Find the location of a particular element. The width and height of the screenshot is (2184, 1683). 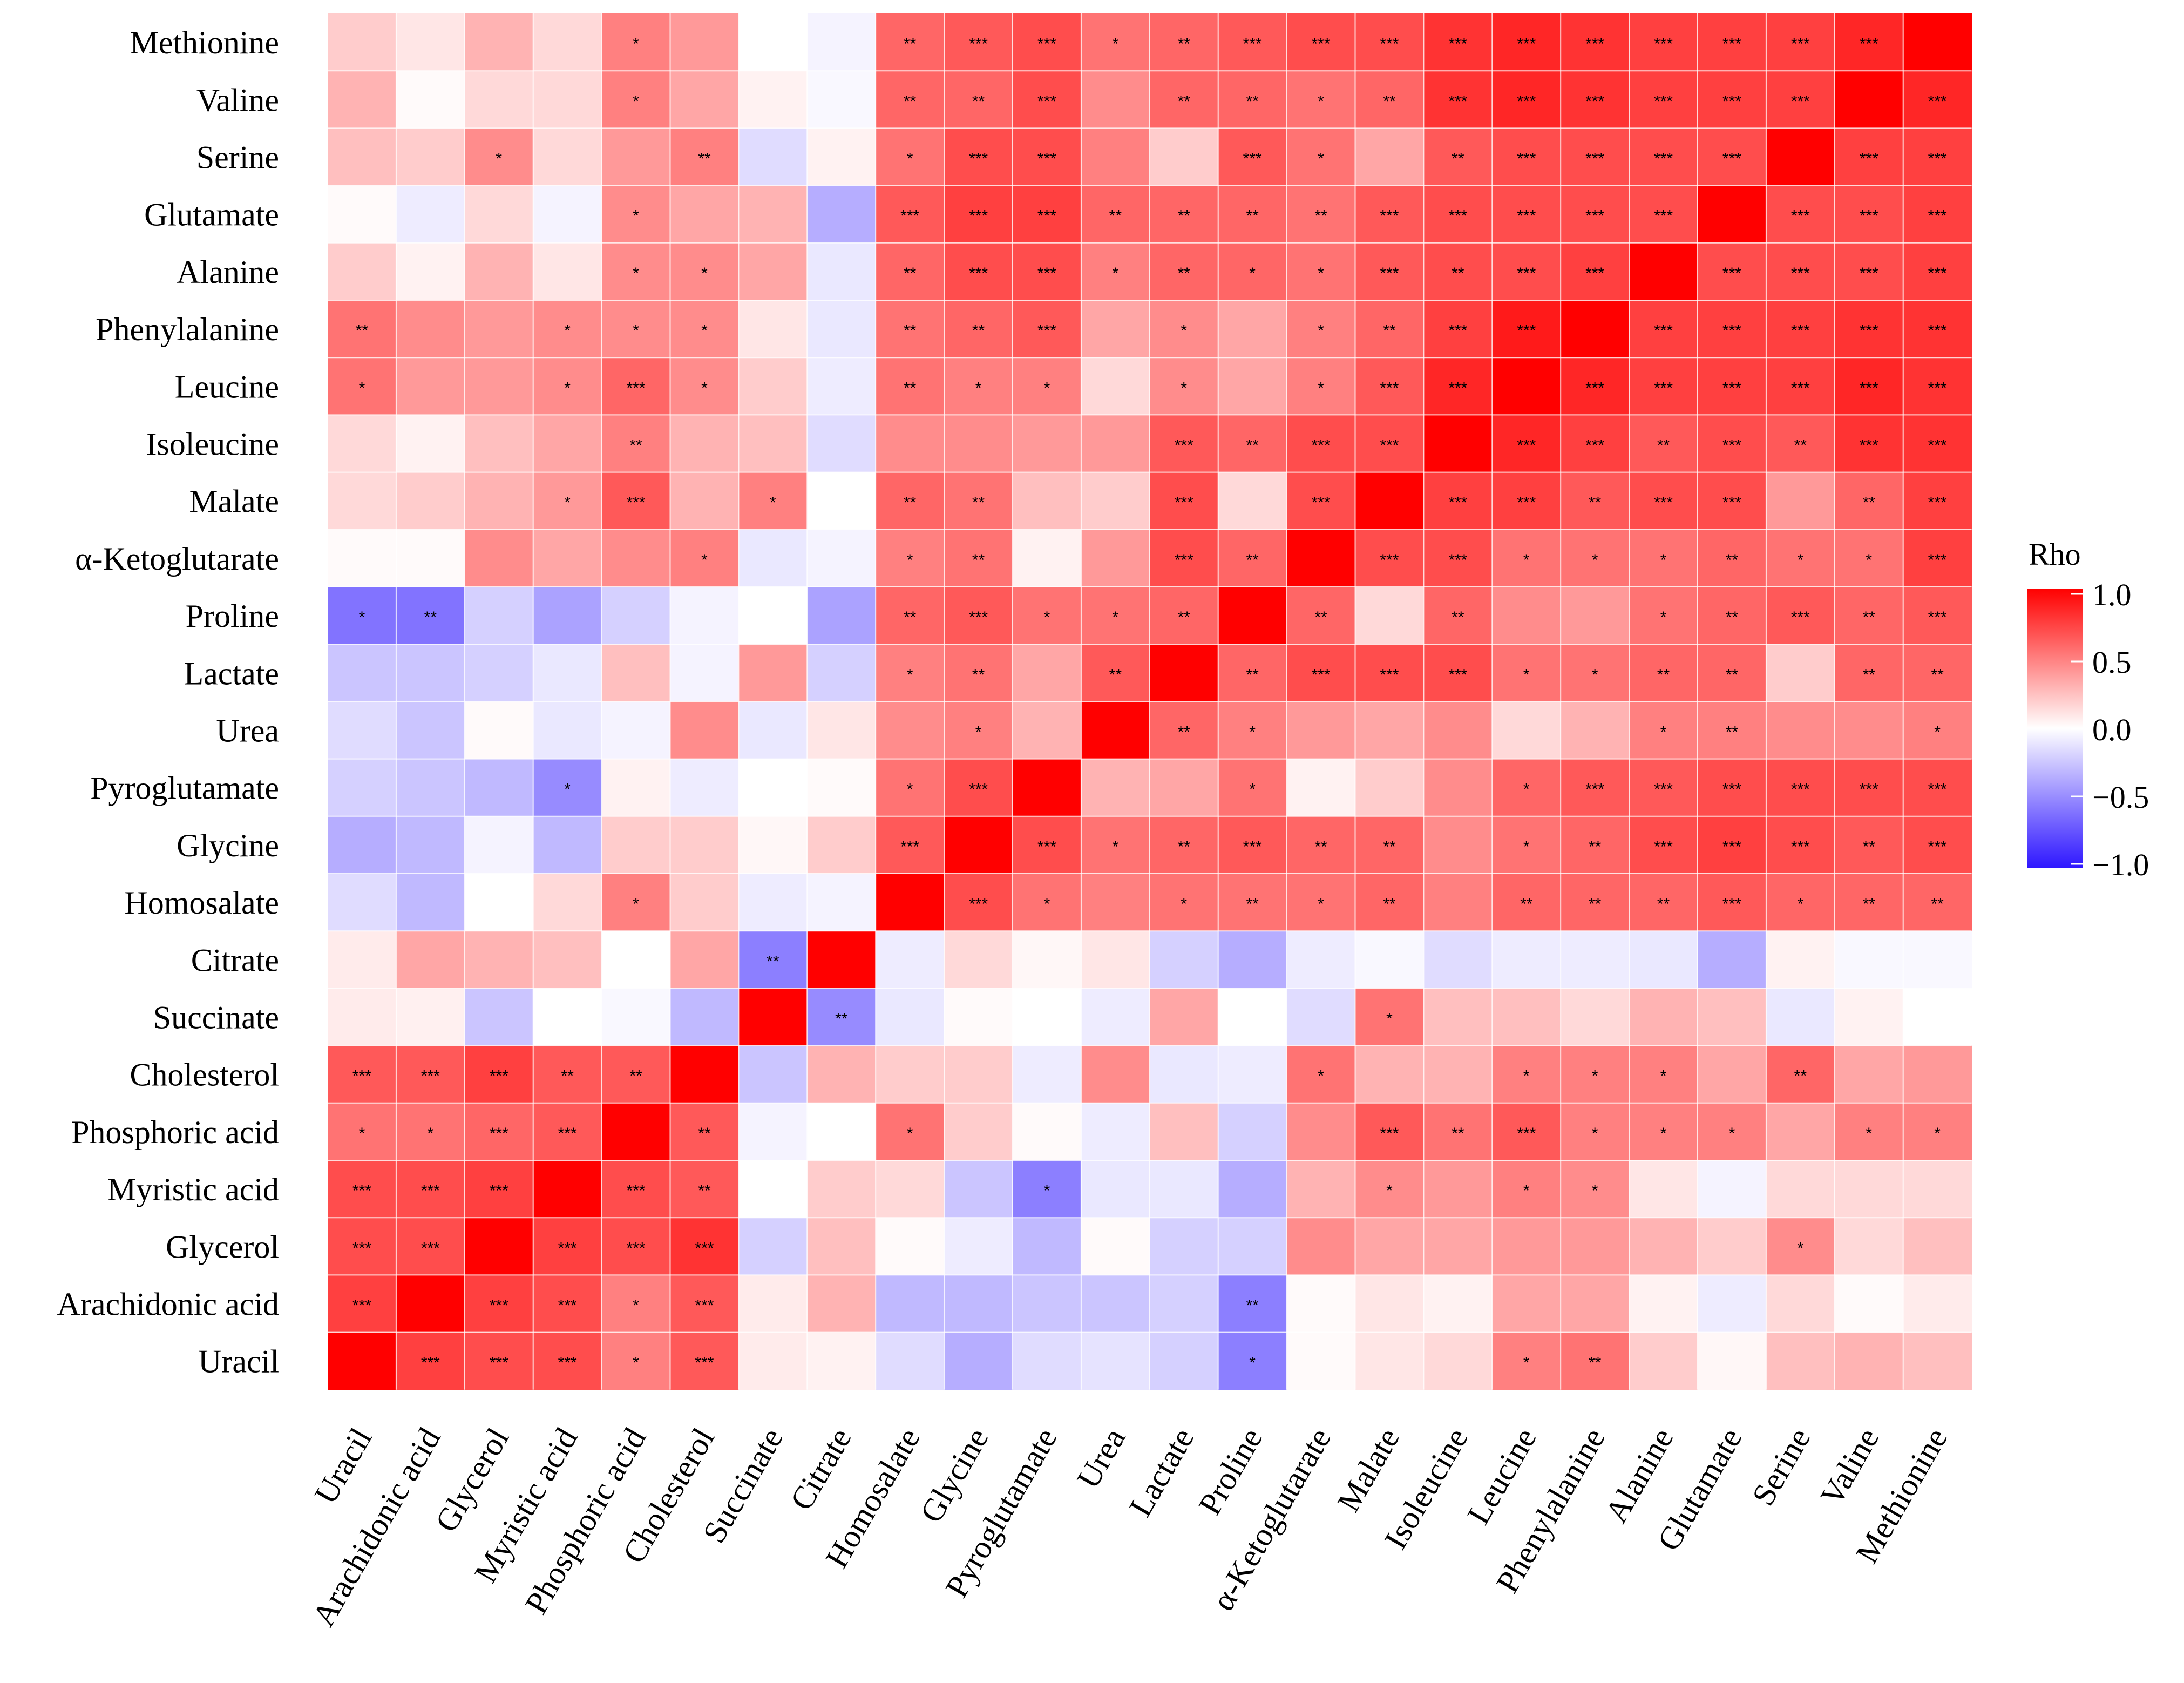

row-label: Isoleucine is located at coordinates (213, 444).